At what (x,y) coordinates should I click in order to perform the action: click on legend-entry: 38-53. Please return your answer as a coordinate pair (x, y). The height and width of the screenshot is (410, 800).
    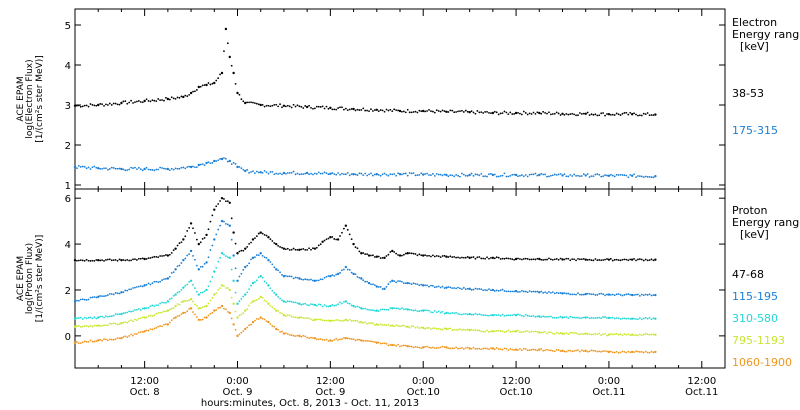
    Looking at the image, I should click on (748, 93).